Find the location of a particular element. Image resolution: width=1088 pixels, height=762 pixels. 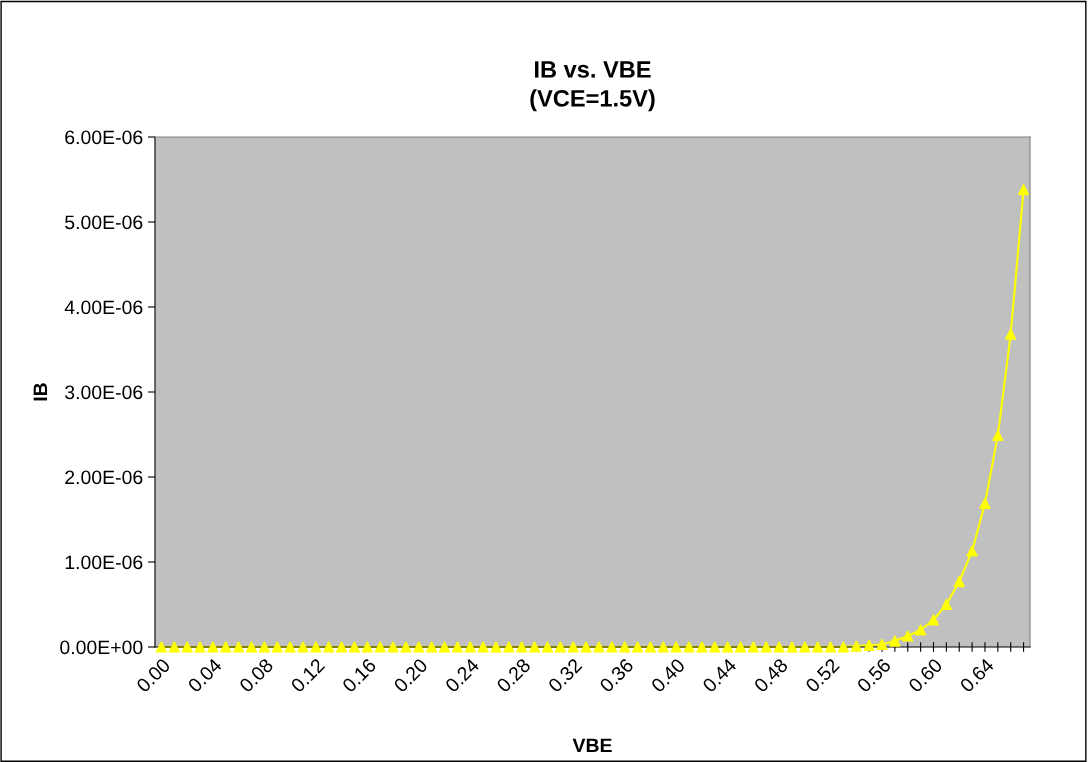

x-tick-label: 0.08 is located at coordinates (256, 675).